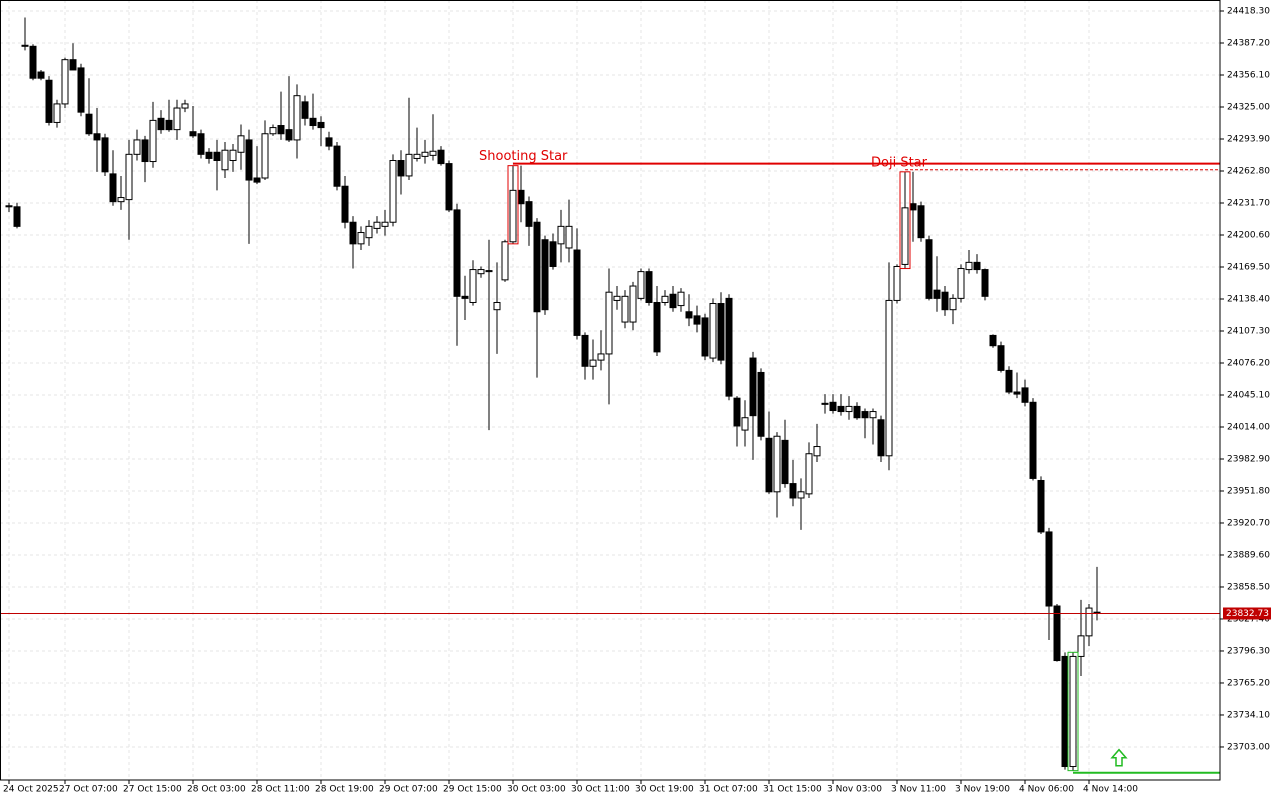 This screenshot has height=800, width=1280. What do you see at coordinates (1046, 790) in the screenshot?
I see `x-tick-label: 4 Nov 06:00` at bounding box center [1046, 790].